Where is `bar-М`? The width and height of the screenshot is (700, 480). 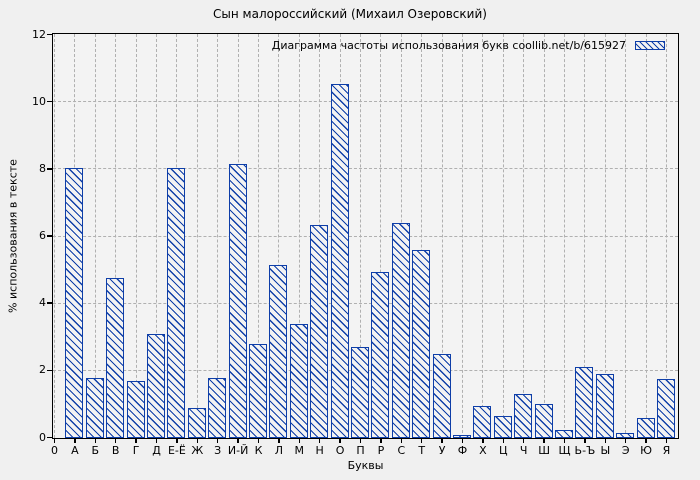 bar-М is located at coordinates (298, 380).